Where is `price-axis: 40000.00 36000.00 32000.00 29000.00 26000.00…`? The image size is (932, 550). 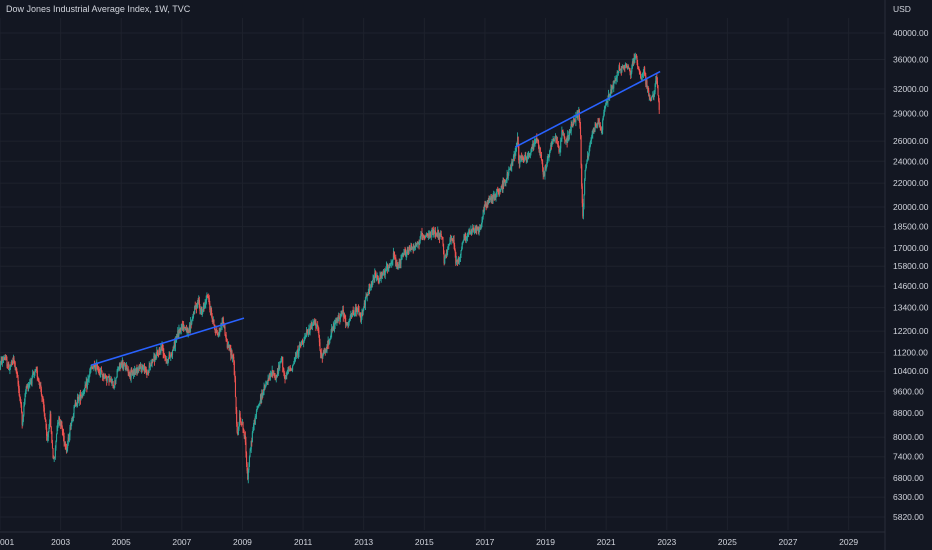
price-axis: 40000.00 36000.00 32000.00 29000.00 26000.00… is located at coordinates (906, 275).